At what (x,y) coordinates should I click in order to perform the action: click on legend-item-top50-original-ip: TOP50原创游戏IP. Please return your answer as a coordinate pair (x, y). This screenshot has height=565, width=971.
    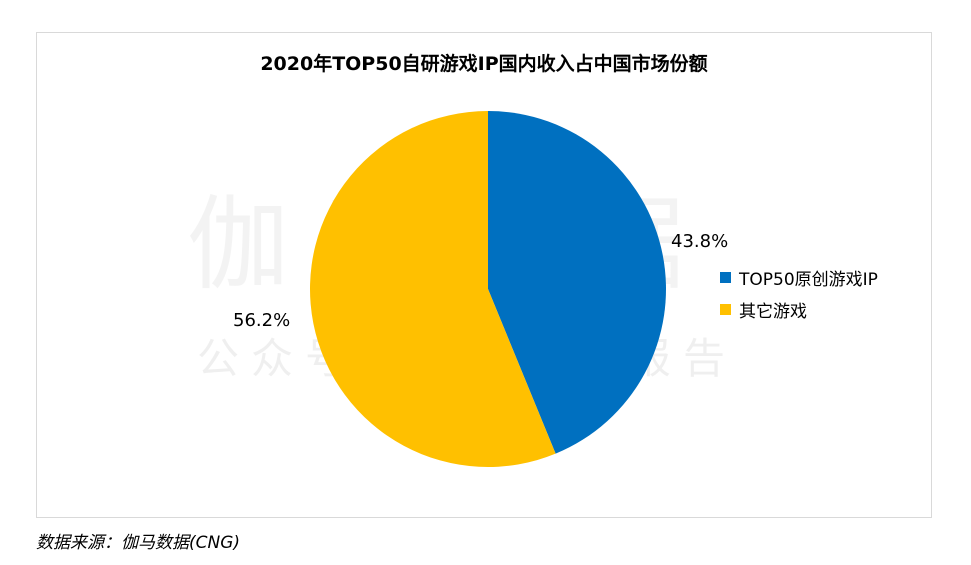
    Looking at the image, I should click on (799, 277).